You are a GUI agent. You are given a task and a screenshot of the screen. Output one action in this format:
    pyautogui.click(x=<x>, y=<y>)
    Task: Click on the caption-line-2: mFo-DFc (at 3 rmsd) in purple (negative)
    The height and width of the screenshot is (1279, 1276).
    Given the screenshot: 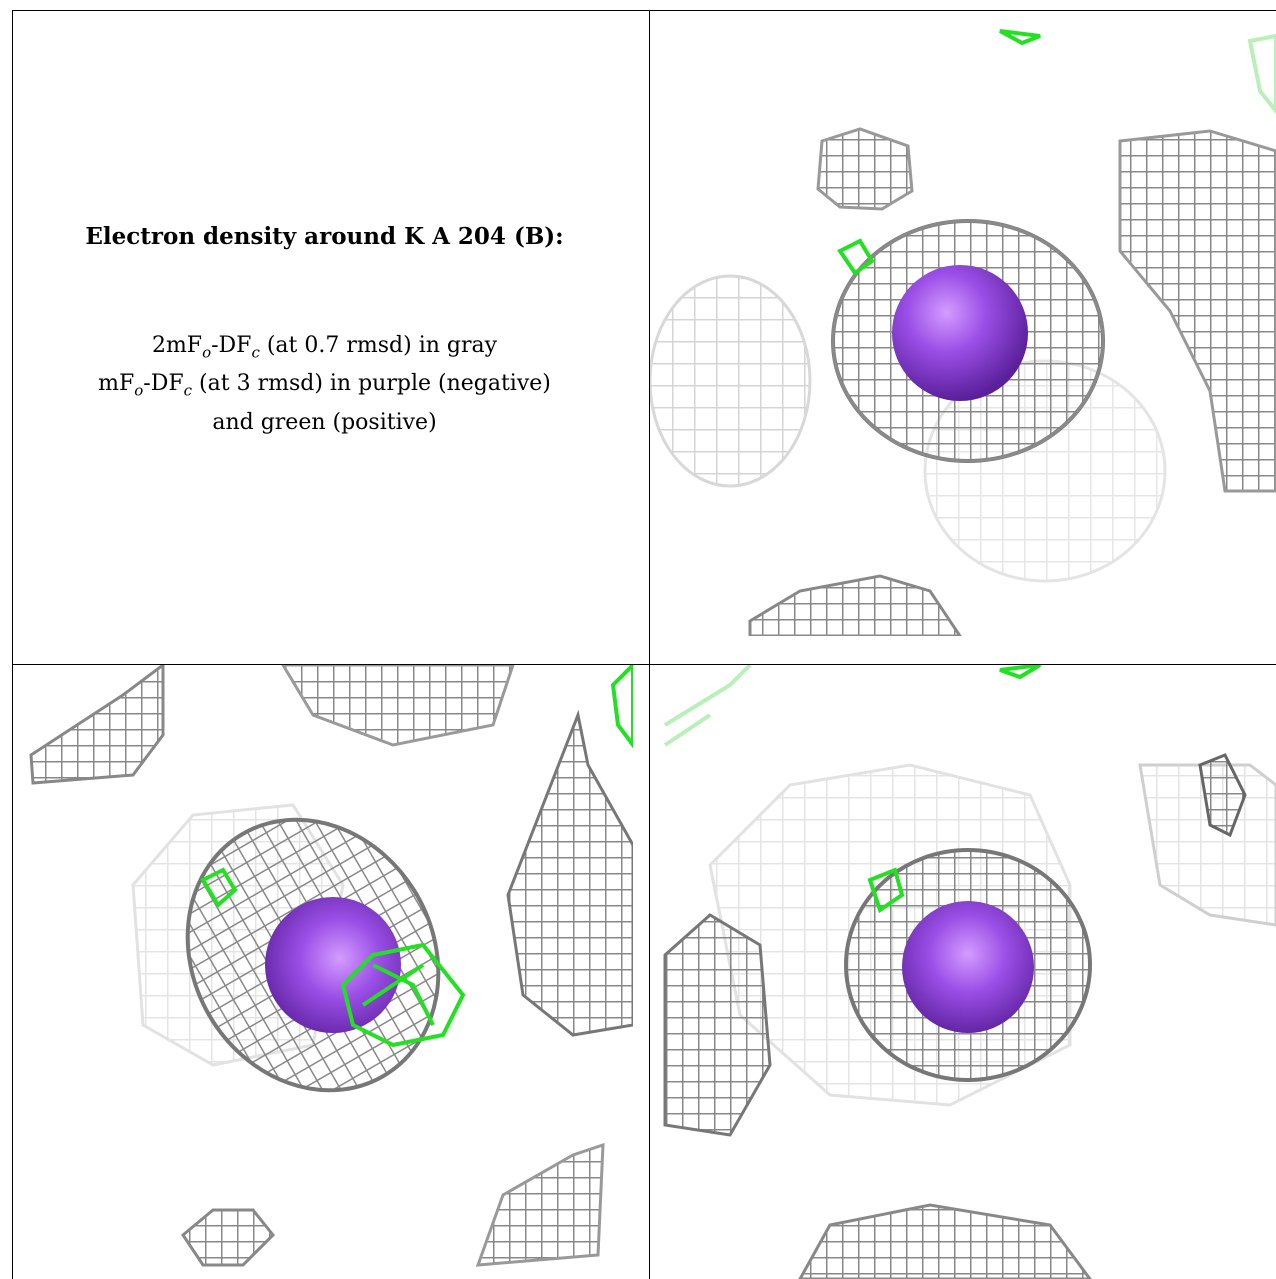 What is the action you would take?
    pyautogui.click(x=324, y=385)
    